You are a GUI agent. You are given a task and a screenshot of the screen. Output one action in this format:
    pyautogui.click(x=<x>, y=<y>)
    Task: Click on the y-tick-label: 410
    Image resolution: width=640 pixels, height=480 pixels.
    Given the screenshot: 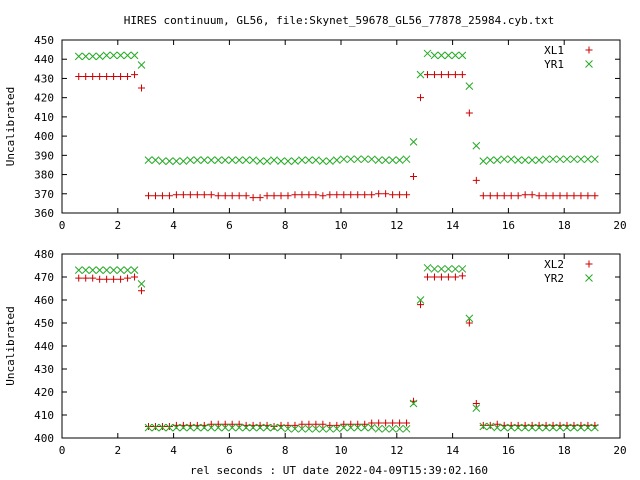 What is the action you would take?
    pyautogui.click(x=44, y=117)
    